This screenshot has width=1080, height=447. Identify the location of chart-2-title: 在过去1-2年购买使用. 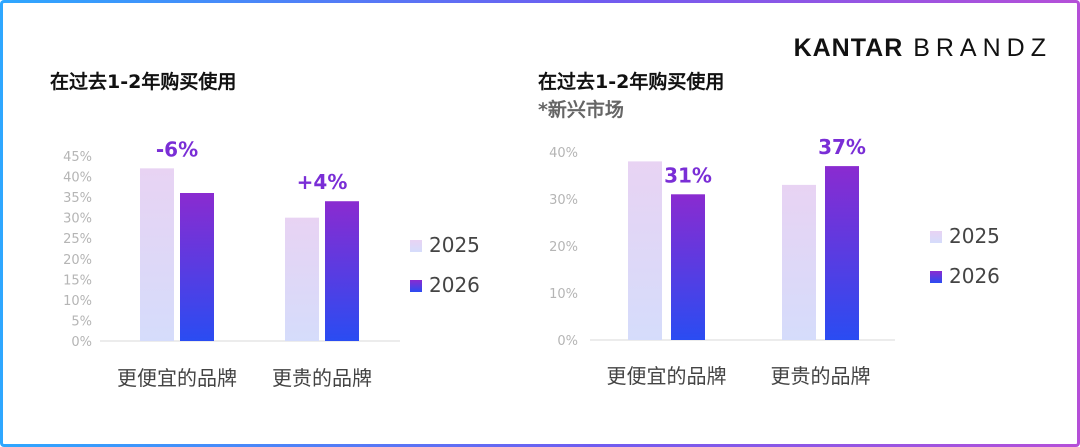
(631, 82).